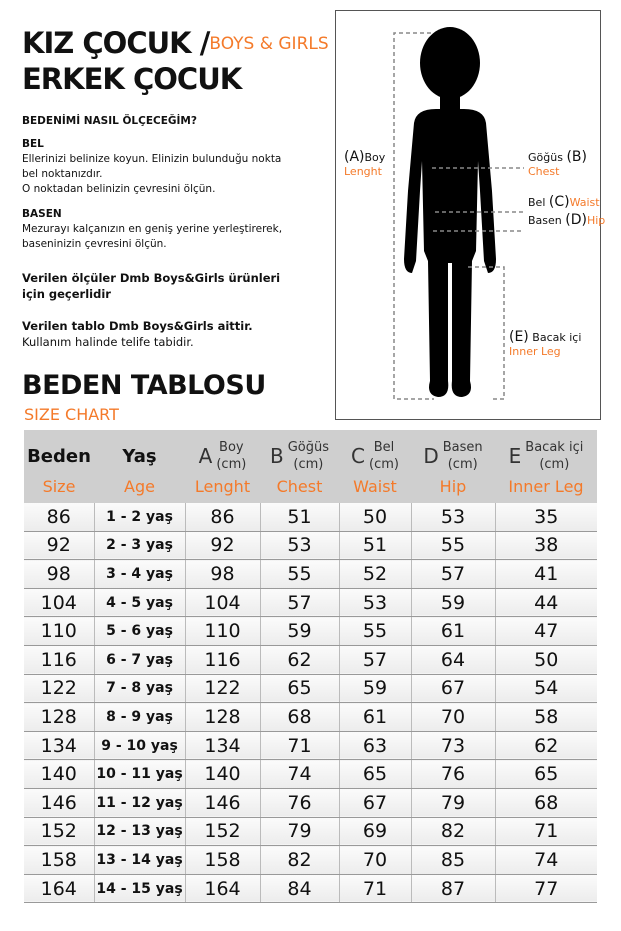  I want to click on how-to-heading: BEDENİMİ NASIL ÖLÇECEĞİM?, so click(109, 121).